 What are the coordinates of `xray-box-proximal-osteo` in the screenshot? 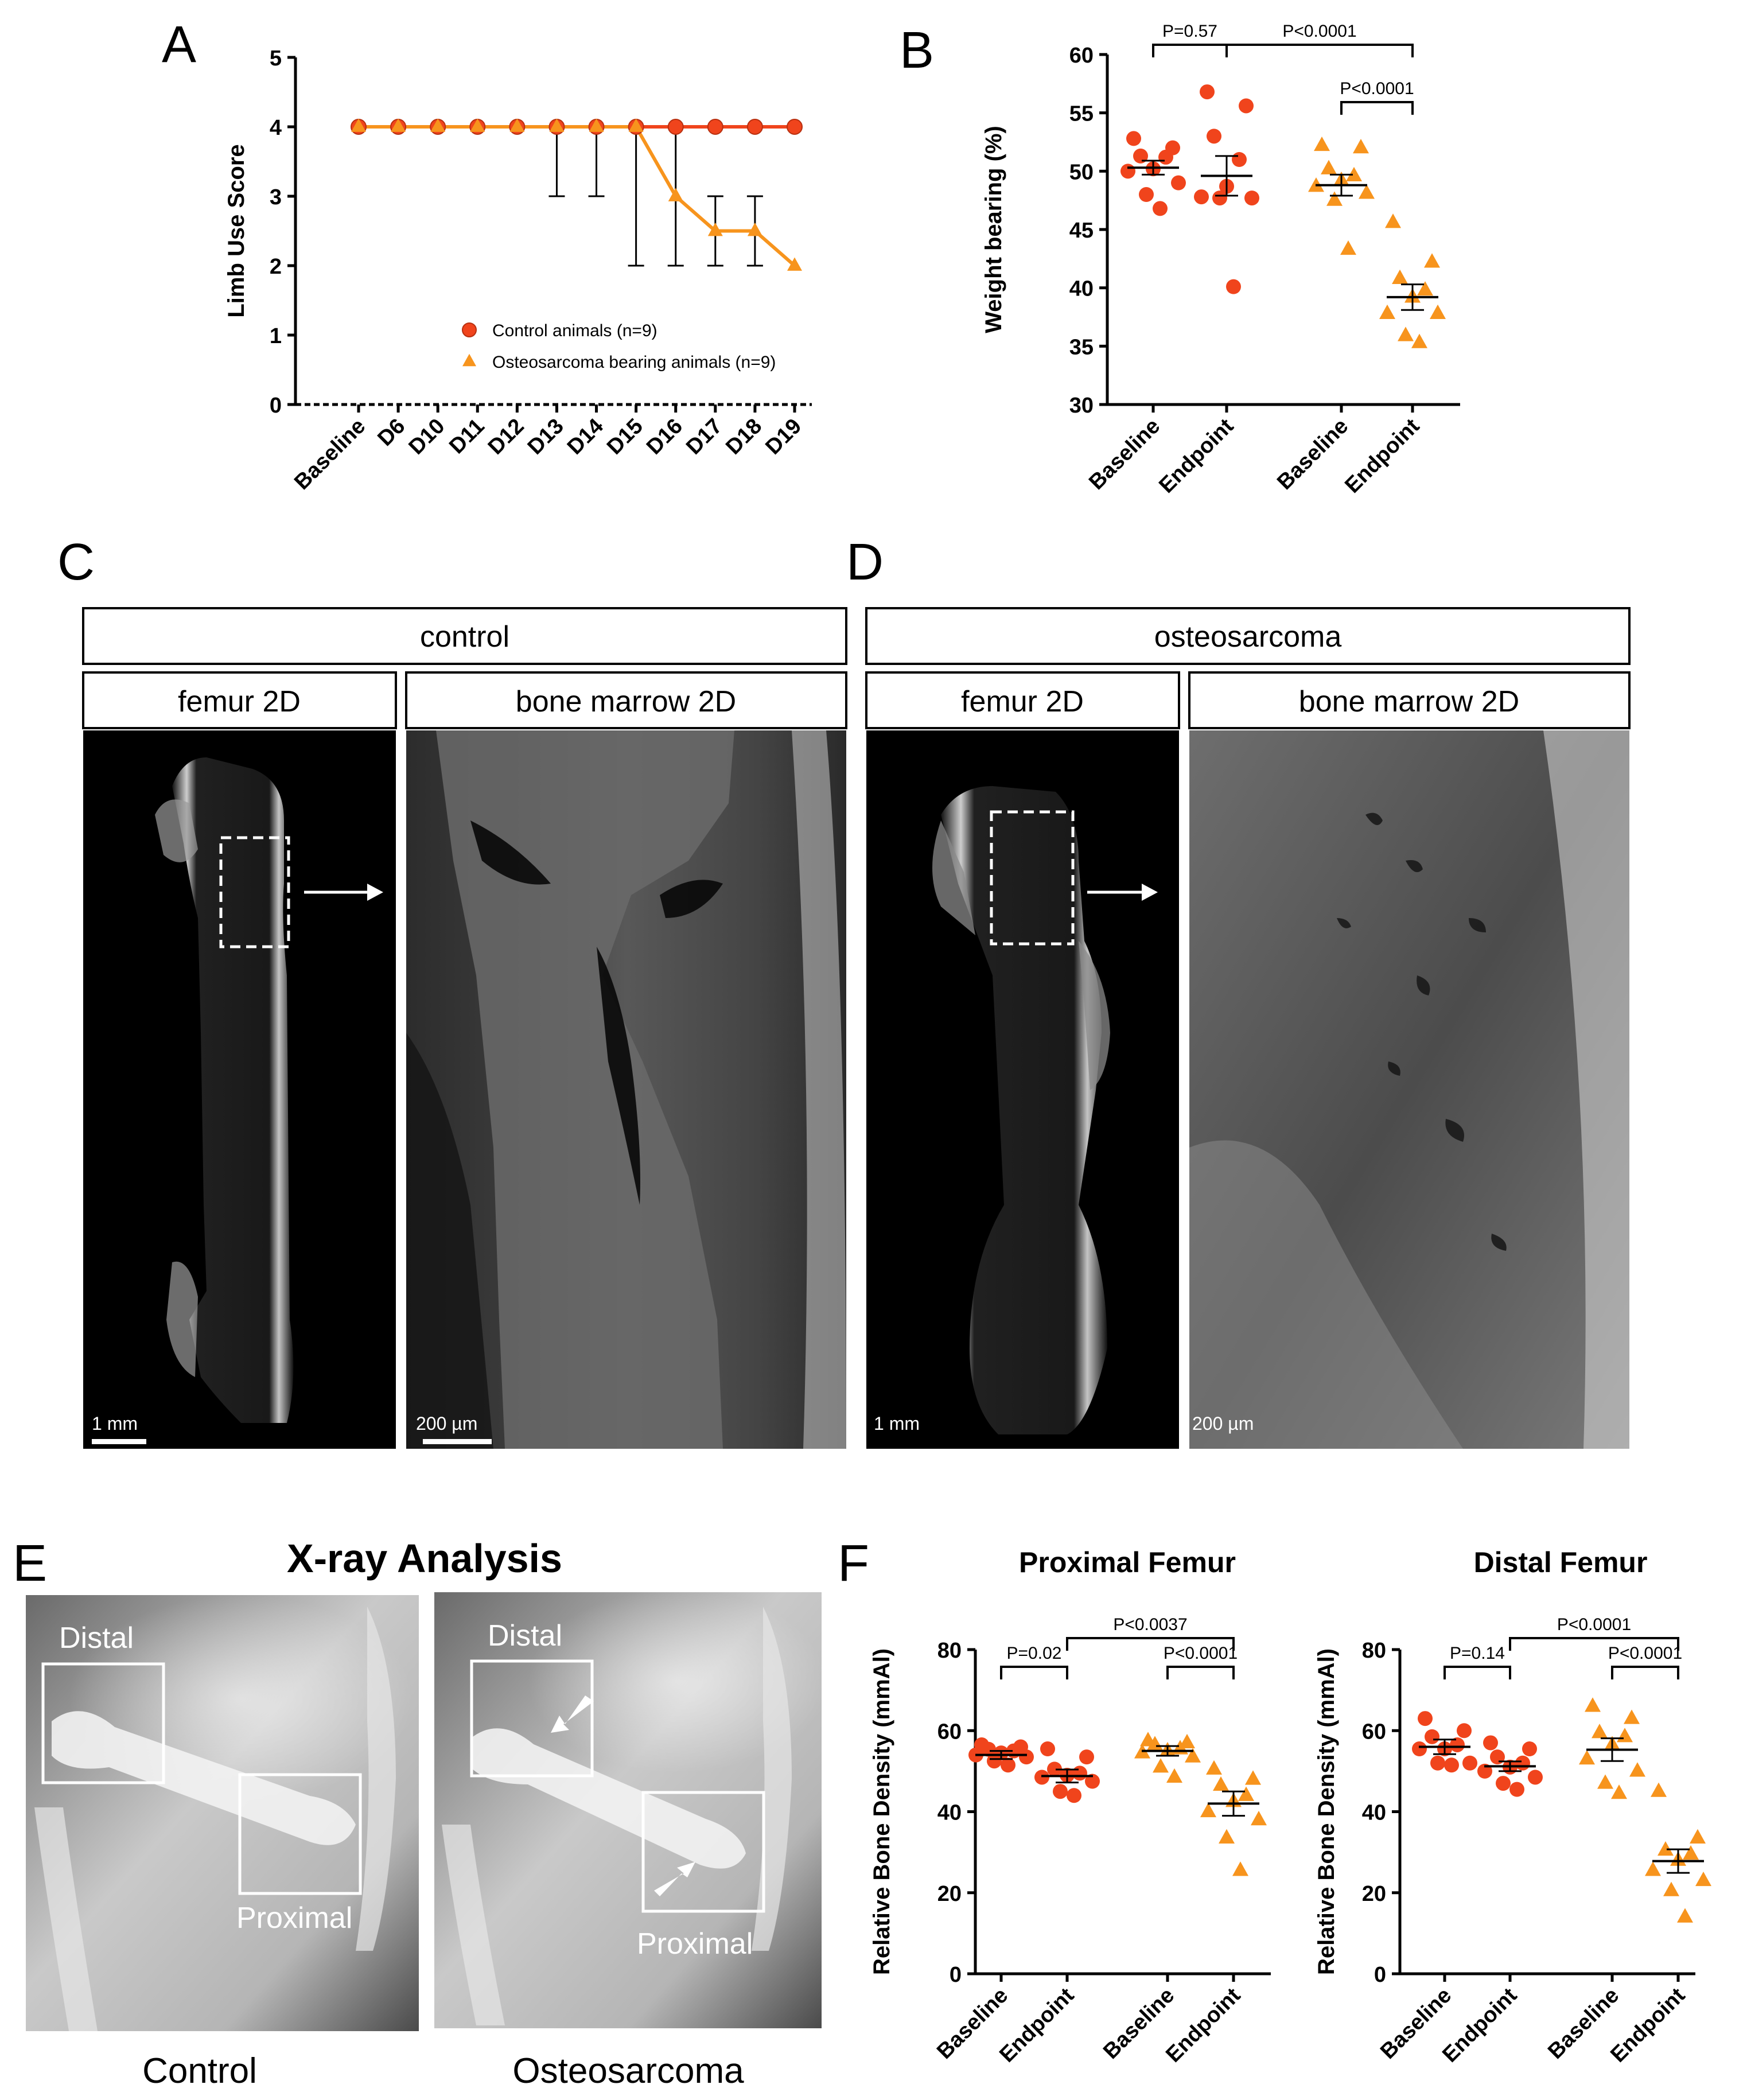 It's located at (703, 1852).